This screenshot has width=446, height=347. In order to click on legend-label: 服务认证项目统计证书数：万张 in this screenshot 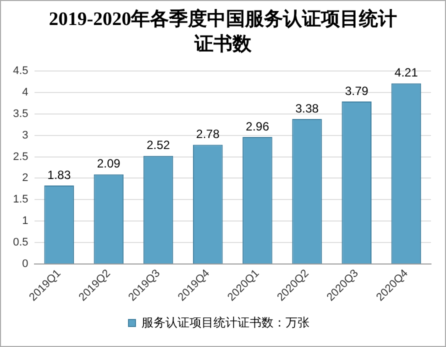, I will do `click(226, 322)`.